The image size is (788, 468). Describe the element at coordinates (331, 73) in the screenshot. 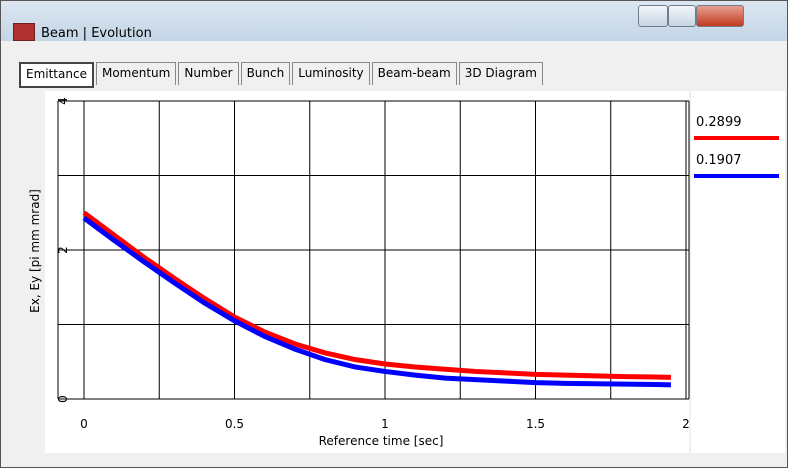

I see `tab: Luminosity` at that location.